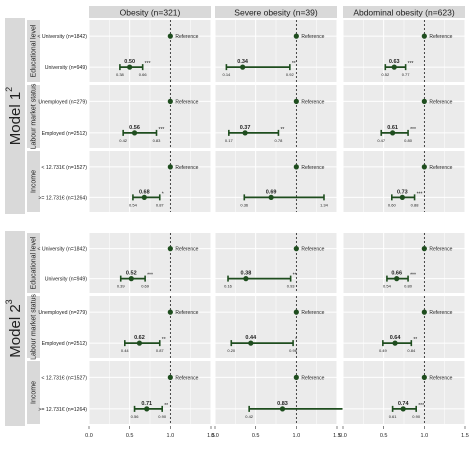  Describe the element at coordinates (134, 128) in the screenshot. I see `estimate-label: 0.56` at that location.